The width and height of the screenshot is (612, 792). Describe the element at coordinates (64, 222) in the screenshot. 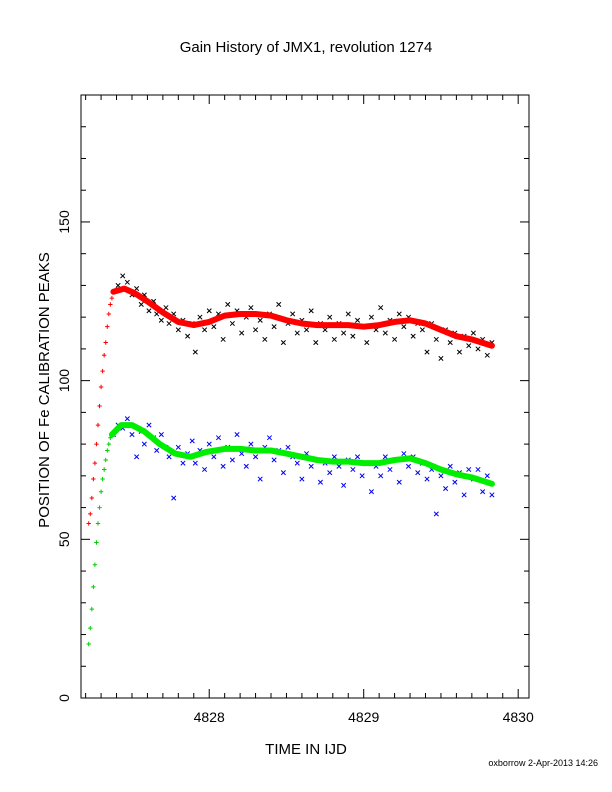

I see `y-tick-label: 150` at that location.